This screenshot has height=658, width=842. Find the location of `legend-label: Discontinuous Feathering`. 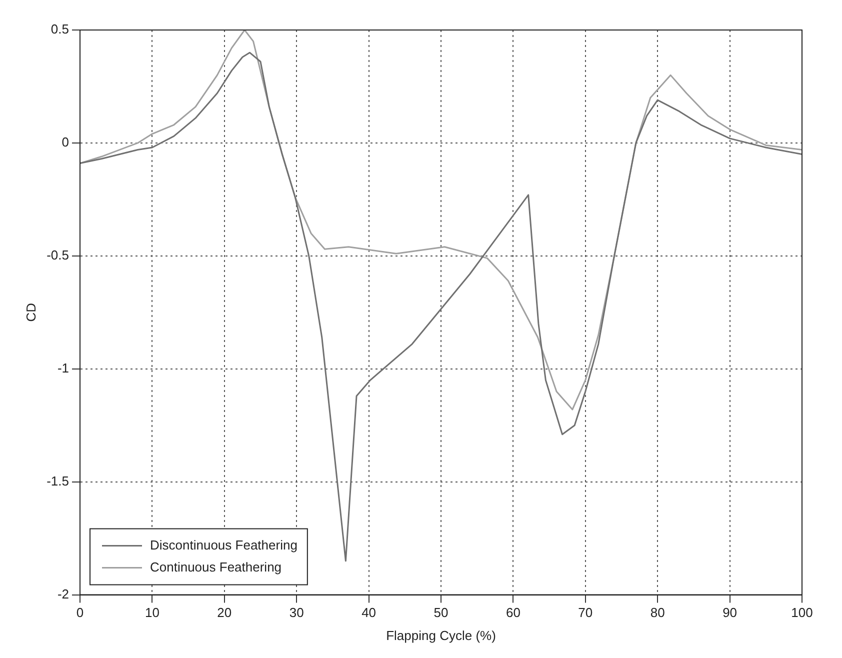

legend-label: Discontinuous Feathering is located at coordinates (224, 544).